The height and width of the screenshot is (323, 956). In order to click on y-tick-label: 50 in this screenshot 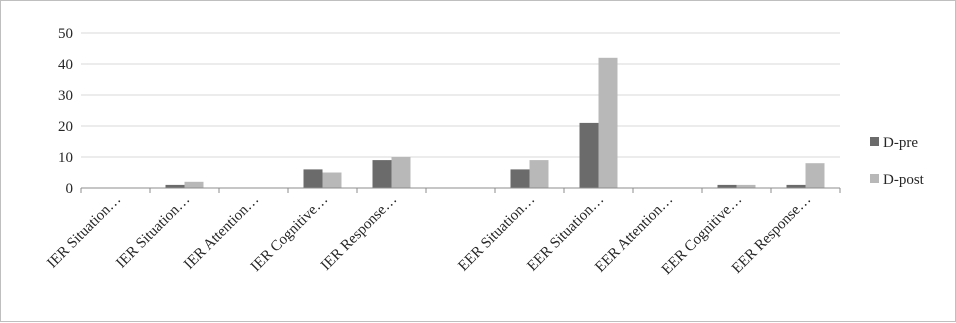, I will do `click(65, 34)`.